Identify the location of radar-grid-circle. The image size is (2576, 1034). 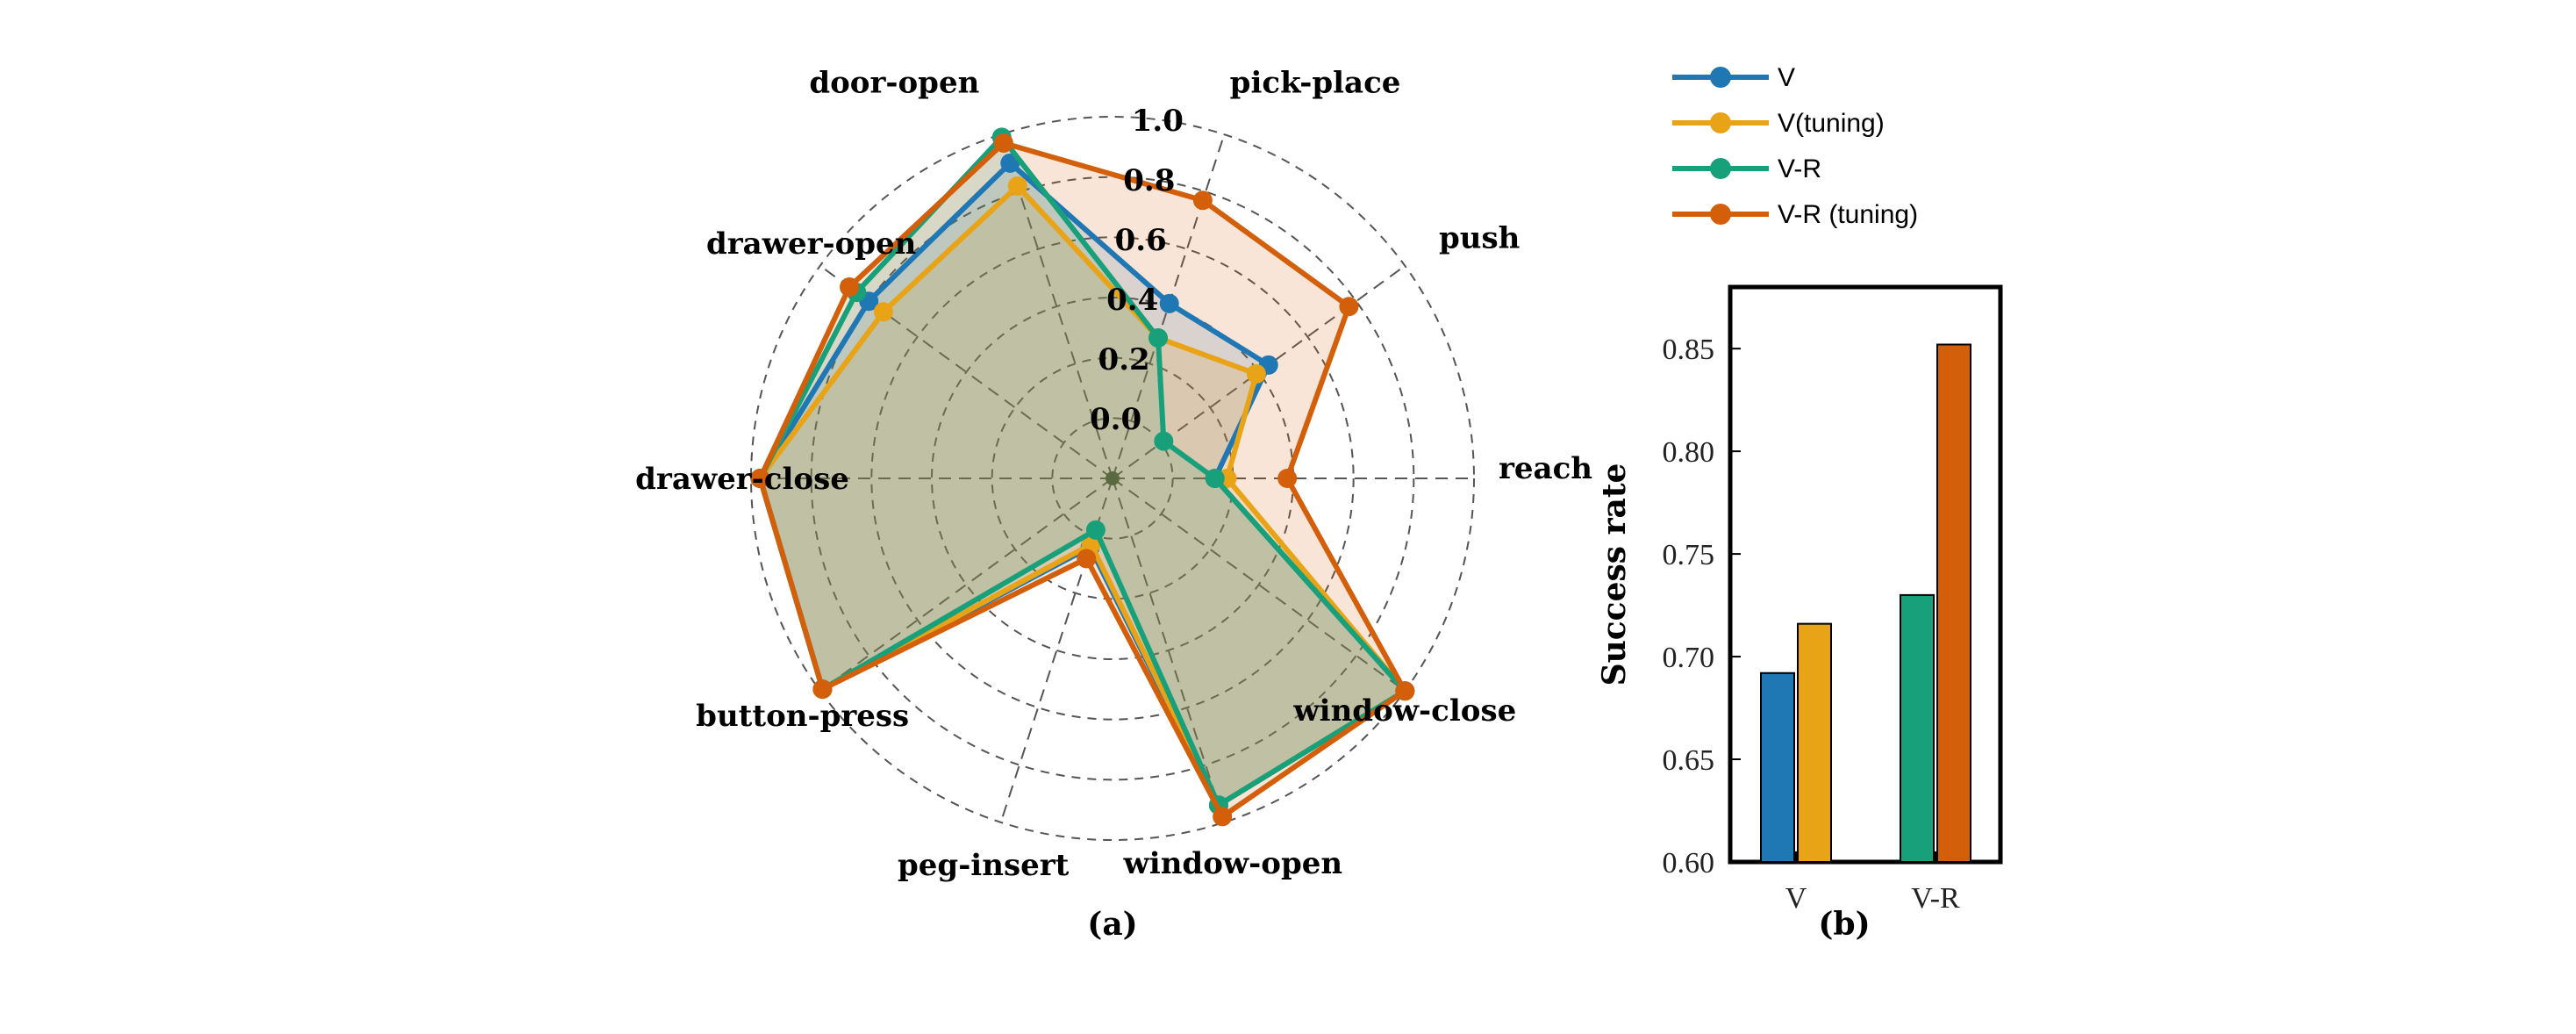
(1112, 478).